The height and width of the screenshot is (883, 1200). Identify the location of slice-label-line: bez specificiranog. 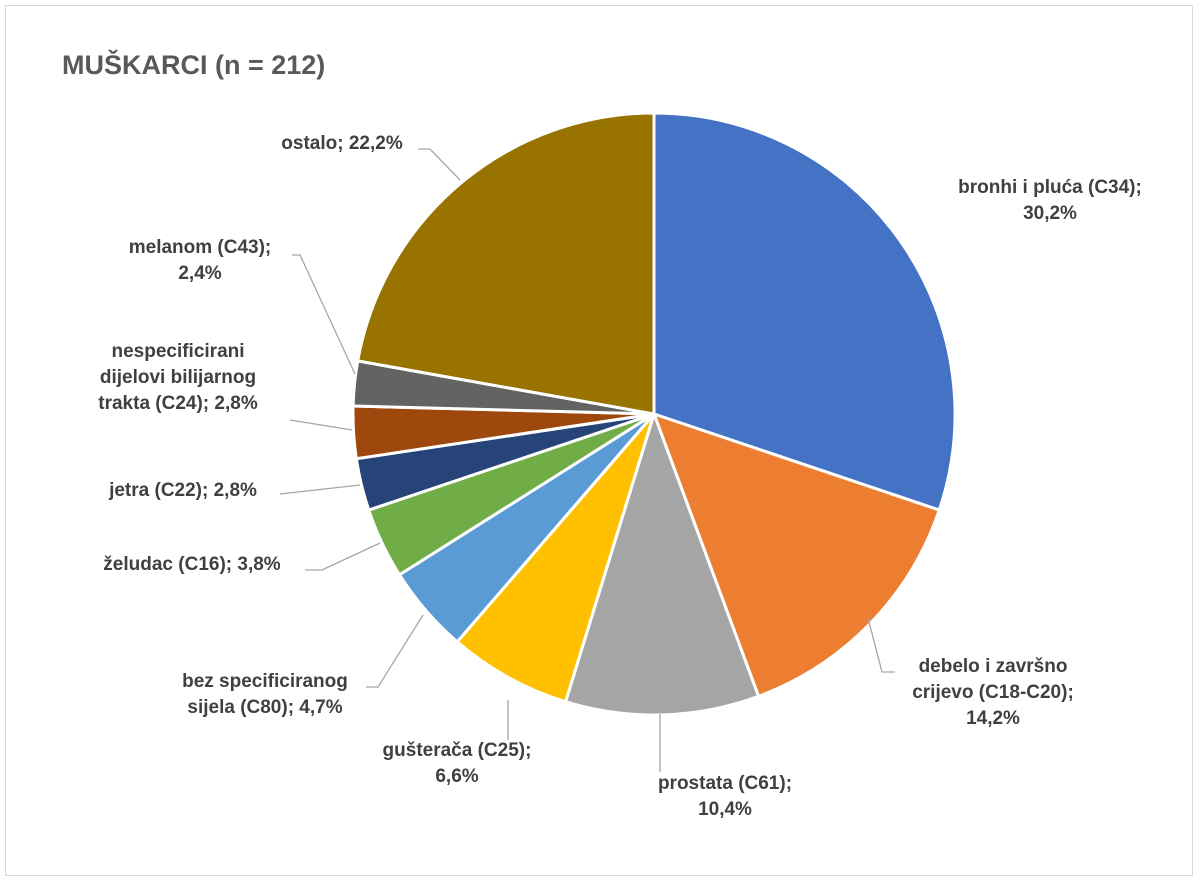
(265, 681).